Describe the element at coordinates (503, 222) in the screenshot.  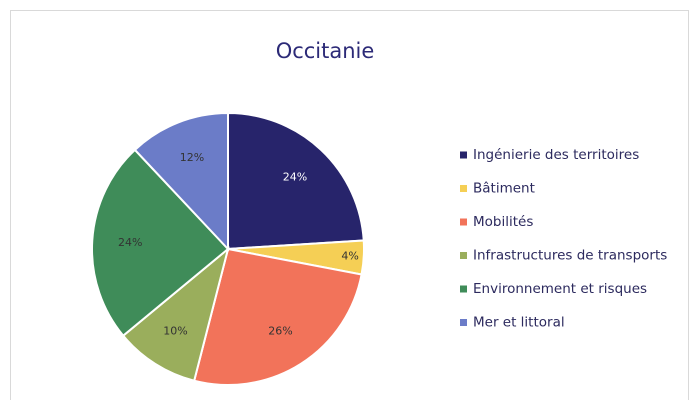
I see `legend-label: Mobilités` at that location.